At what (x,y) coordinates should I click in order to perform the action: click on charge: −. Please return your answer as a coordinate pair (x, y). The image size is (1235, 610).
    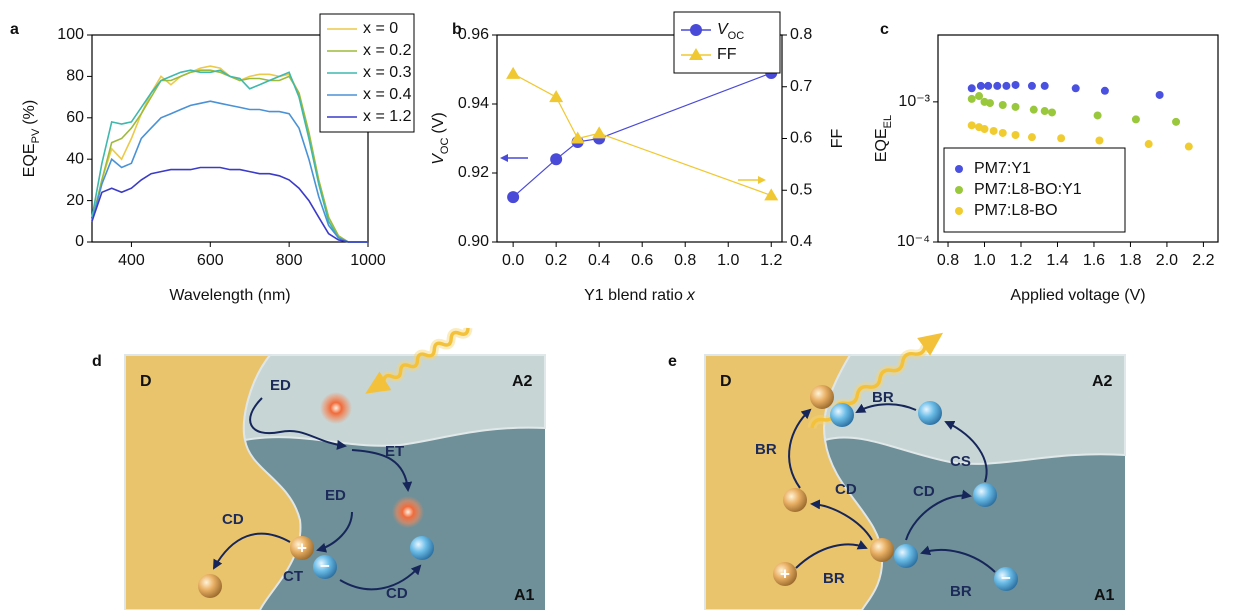
    Looking at the image, I should click on (1006, 577).